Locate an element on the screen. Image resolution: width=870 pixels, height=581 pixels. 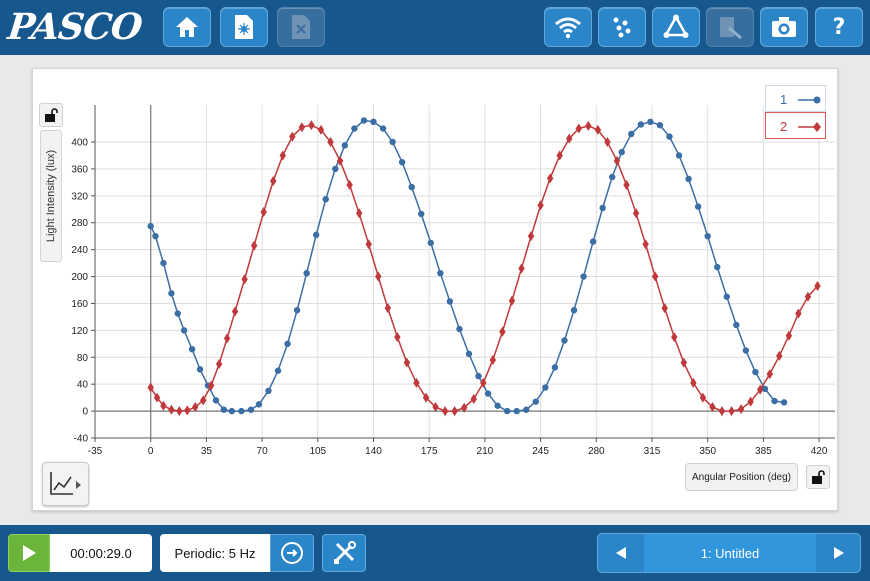
home-button is located at coordinates (187, 27).